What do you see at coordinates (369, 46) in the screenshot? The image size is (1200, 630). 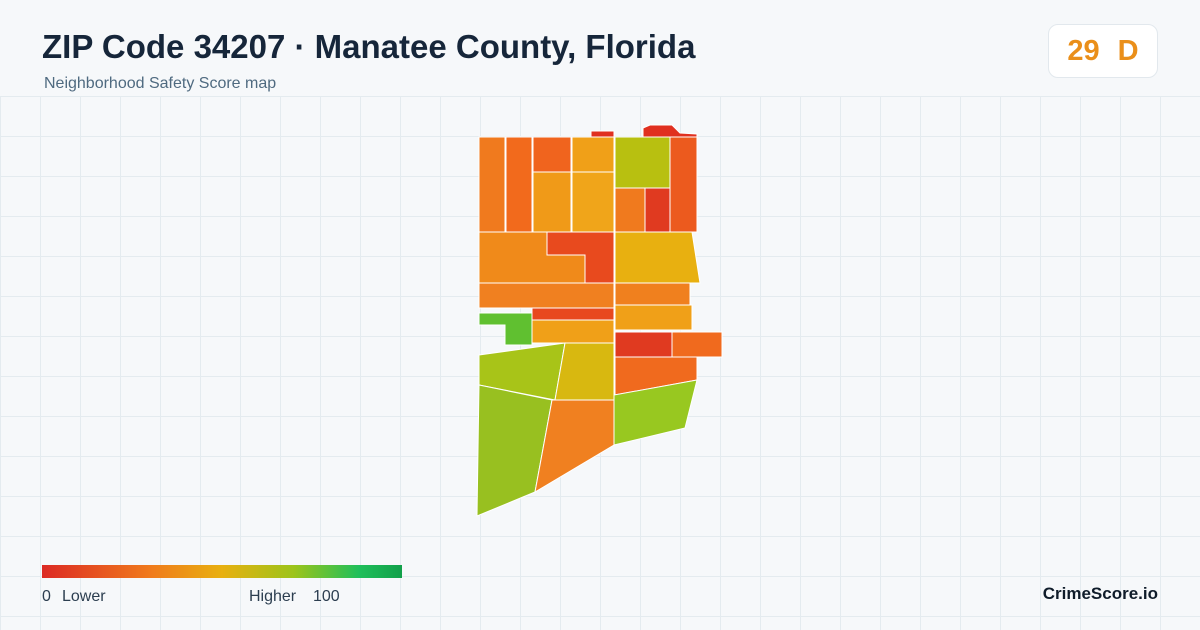 I see `title: ZIP Code 34207 · Manatee County, Florida` at bounding box center [369, 46].